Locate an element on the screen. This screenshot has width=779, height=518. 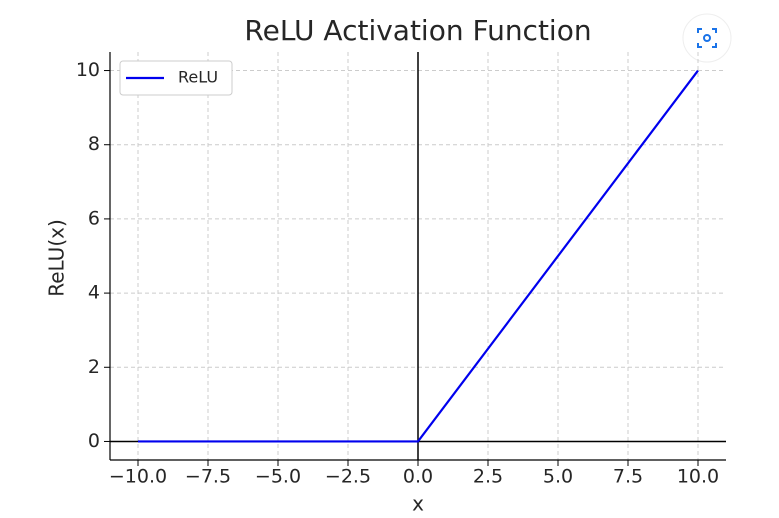
x-tick-label: 5.0 is located at coordinates (558, 477).